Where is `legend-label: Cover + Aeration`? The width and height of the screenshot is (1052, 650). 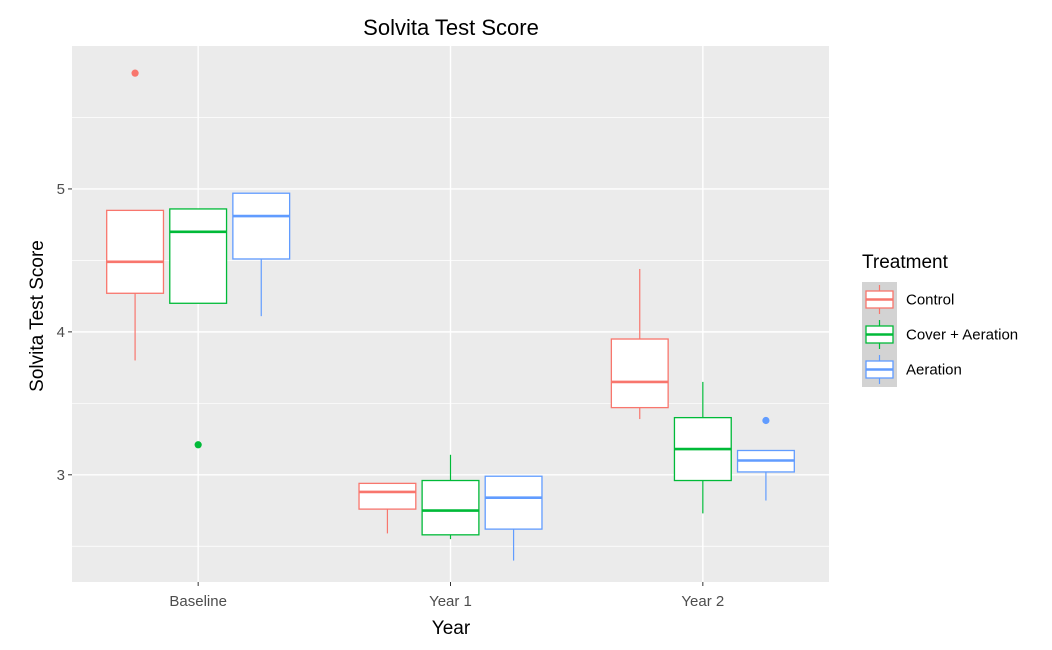 legend-label: Cover + Aeration is located at coordinates (962, 335).